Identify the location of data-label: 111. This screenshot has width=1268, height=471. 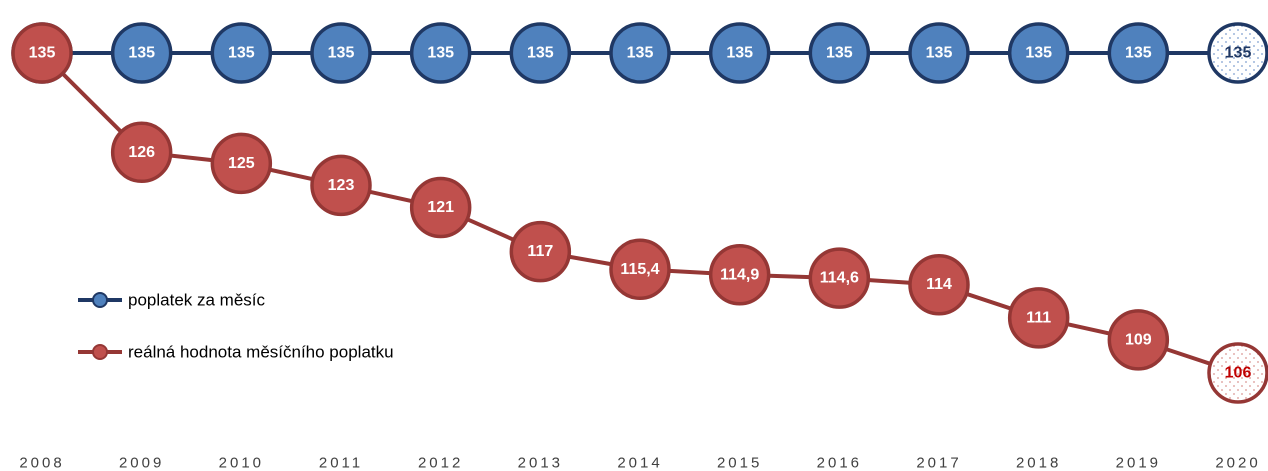
(1038, 317).